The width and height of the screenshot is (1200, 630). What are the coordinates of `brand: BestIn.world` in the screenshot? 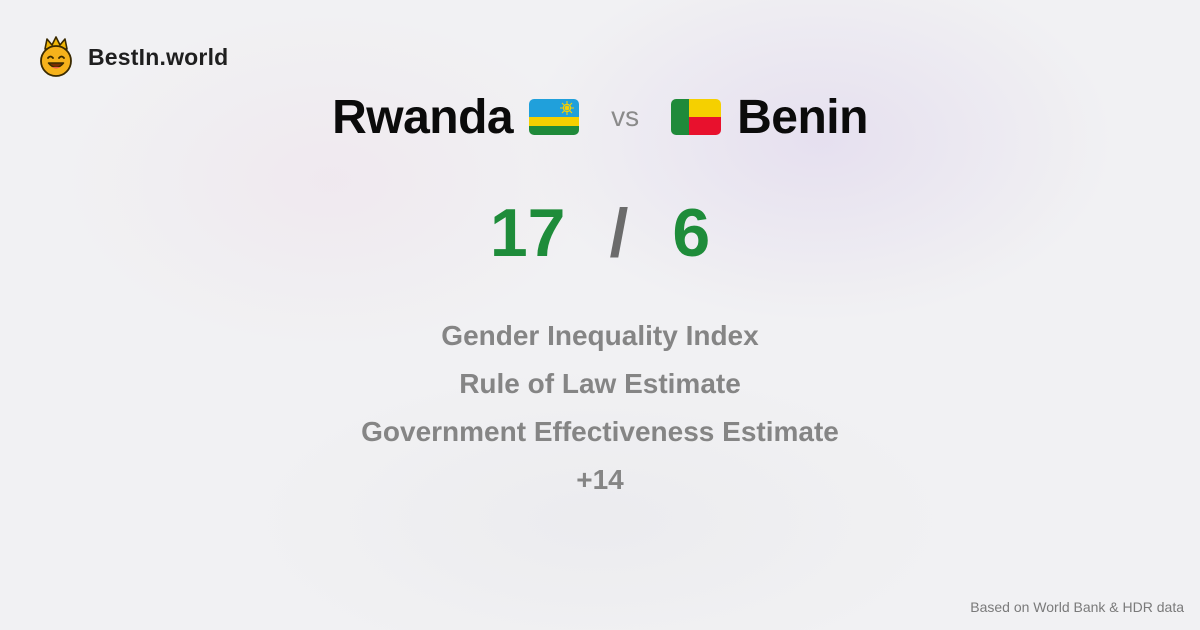 It's located at (133, 57).